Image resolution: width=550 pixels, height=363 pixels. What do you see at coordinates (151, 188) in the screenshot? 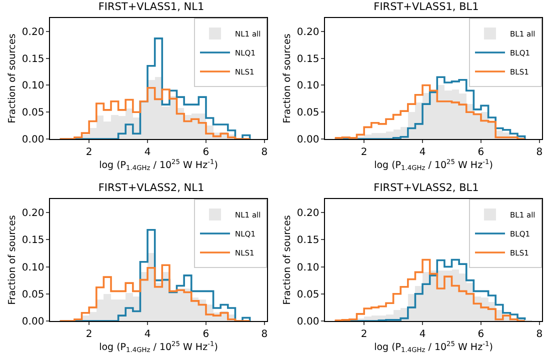
I see `chart-title: FIRST+VLASS2, NL1` at bounding box center [151, 188].